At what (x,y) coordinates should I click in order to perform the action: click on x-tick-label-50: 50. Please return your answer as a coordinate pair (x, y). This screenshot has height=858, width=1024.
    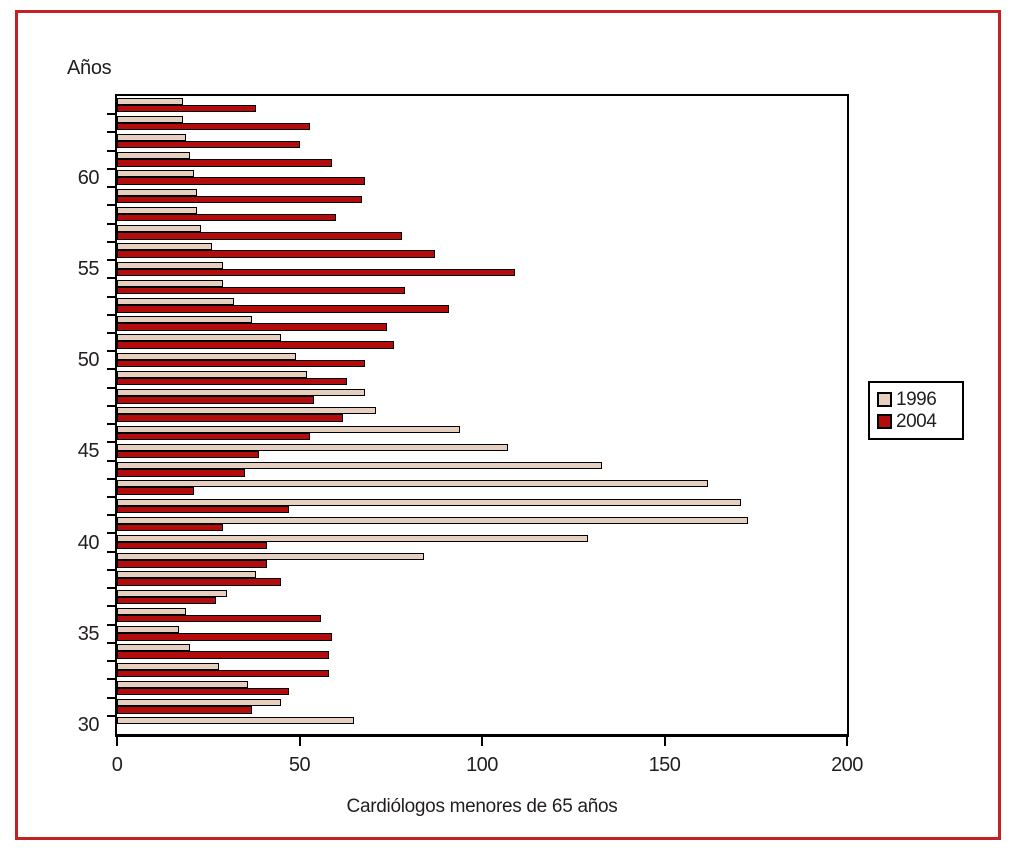
    Looking at the image, I should click on (299, 765).